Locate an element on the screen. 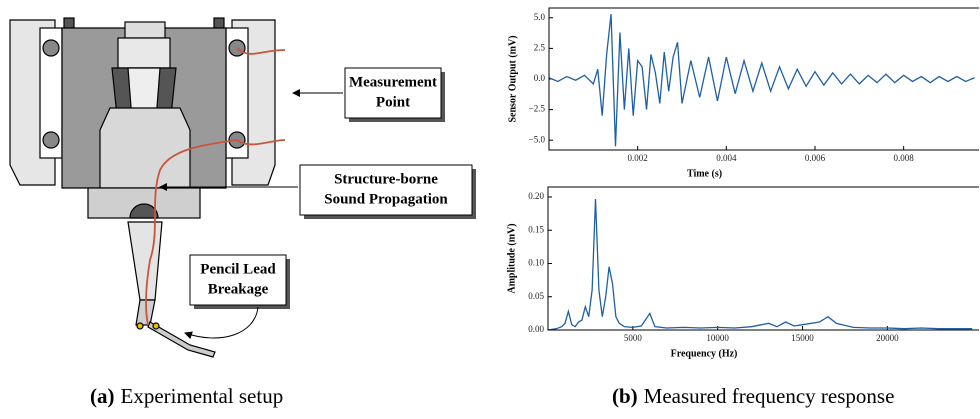  x-axis-label: Frequency (Hz) is located at coordinates (704, 353).